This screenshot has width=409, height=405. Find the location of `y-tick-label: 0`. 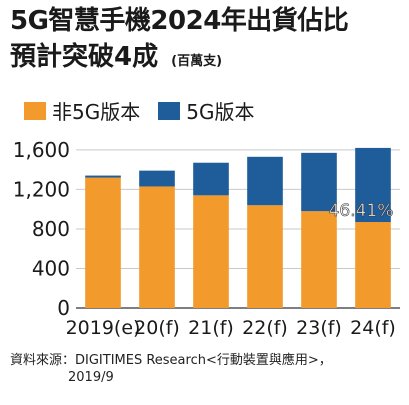

y-tick-label: 0 is located at coordinates (63, 308).